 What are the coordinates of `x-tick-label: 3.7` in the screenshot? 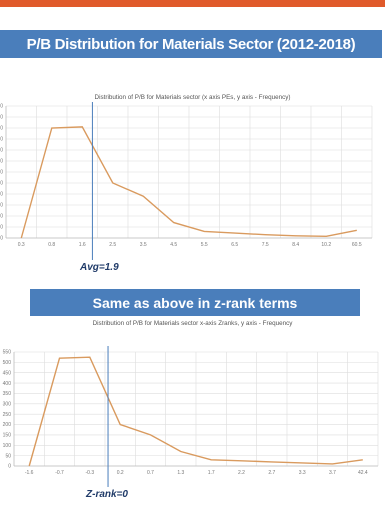 It's located at (332, 473).